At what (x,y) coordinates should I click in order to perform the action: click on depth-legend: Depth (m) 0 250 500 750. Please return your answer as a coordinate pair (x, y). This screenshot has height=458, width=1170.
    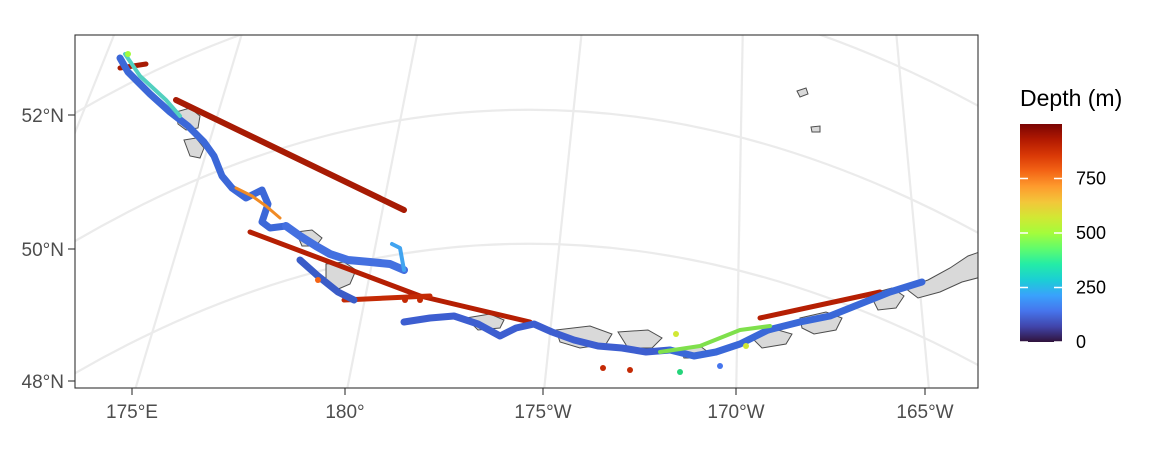
    Looking at the image, I should click on (1071, 218).